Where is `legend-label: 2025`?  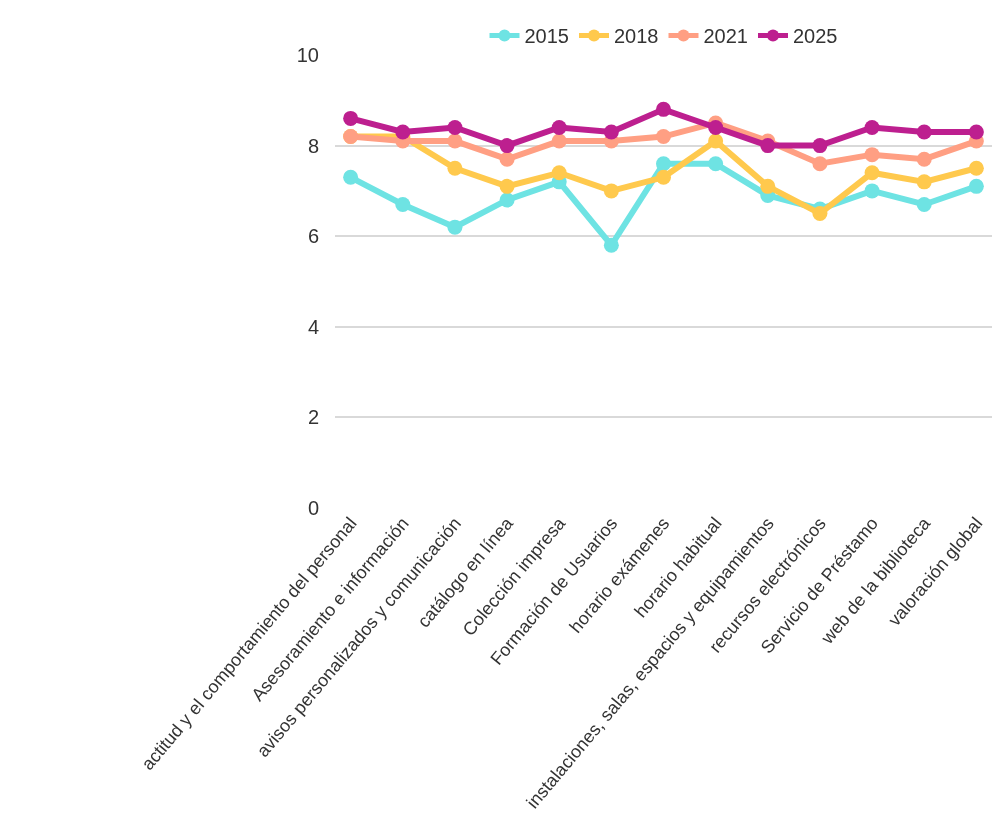
legend-label: 2025 is located at coordinates (815, 36).